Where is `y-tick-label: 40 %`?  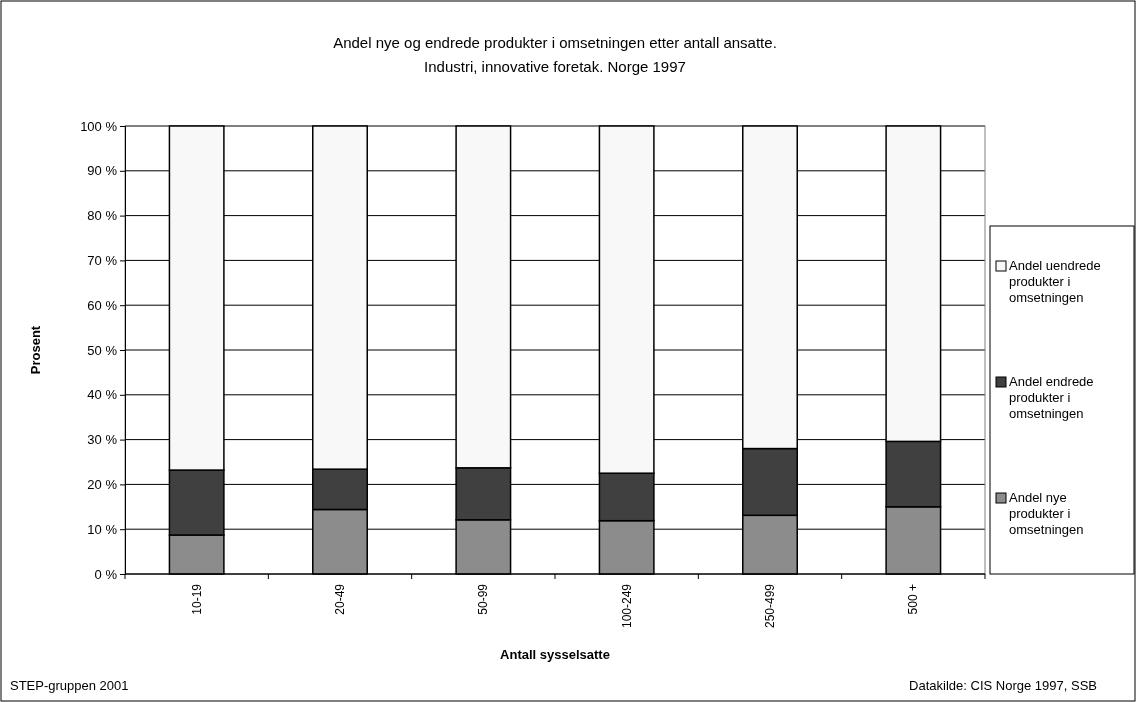
y-tick-label: 40 % is located at coordinates (102, 395).